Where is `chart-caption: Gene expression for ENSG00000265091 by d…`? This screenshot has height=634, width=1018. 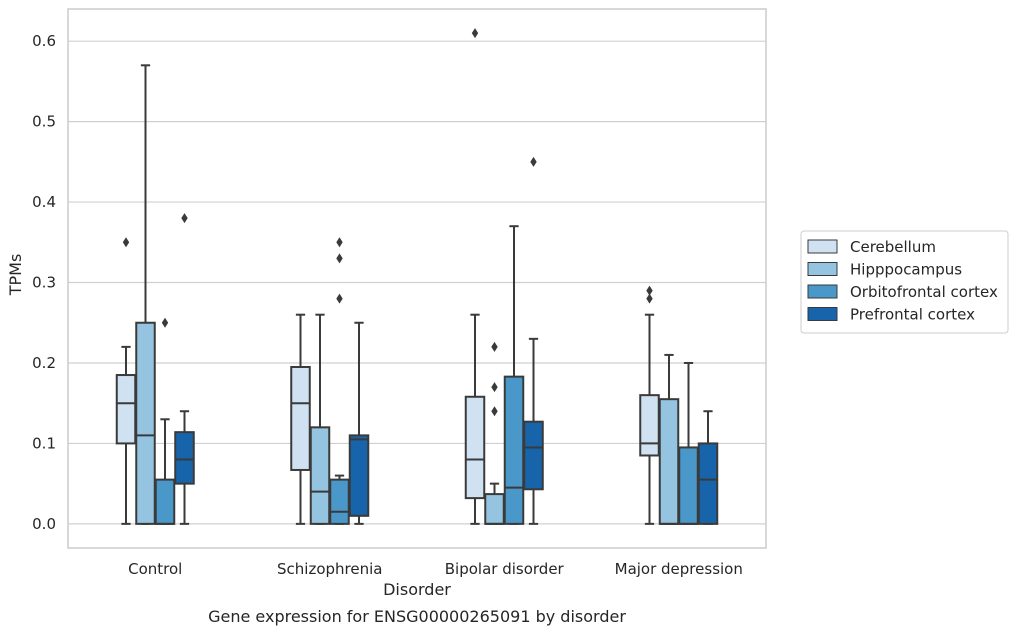
chart-caption: Gene expression for ENSG00000265091 by d… is located at coordinates (417, 616).